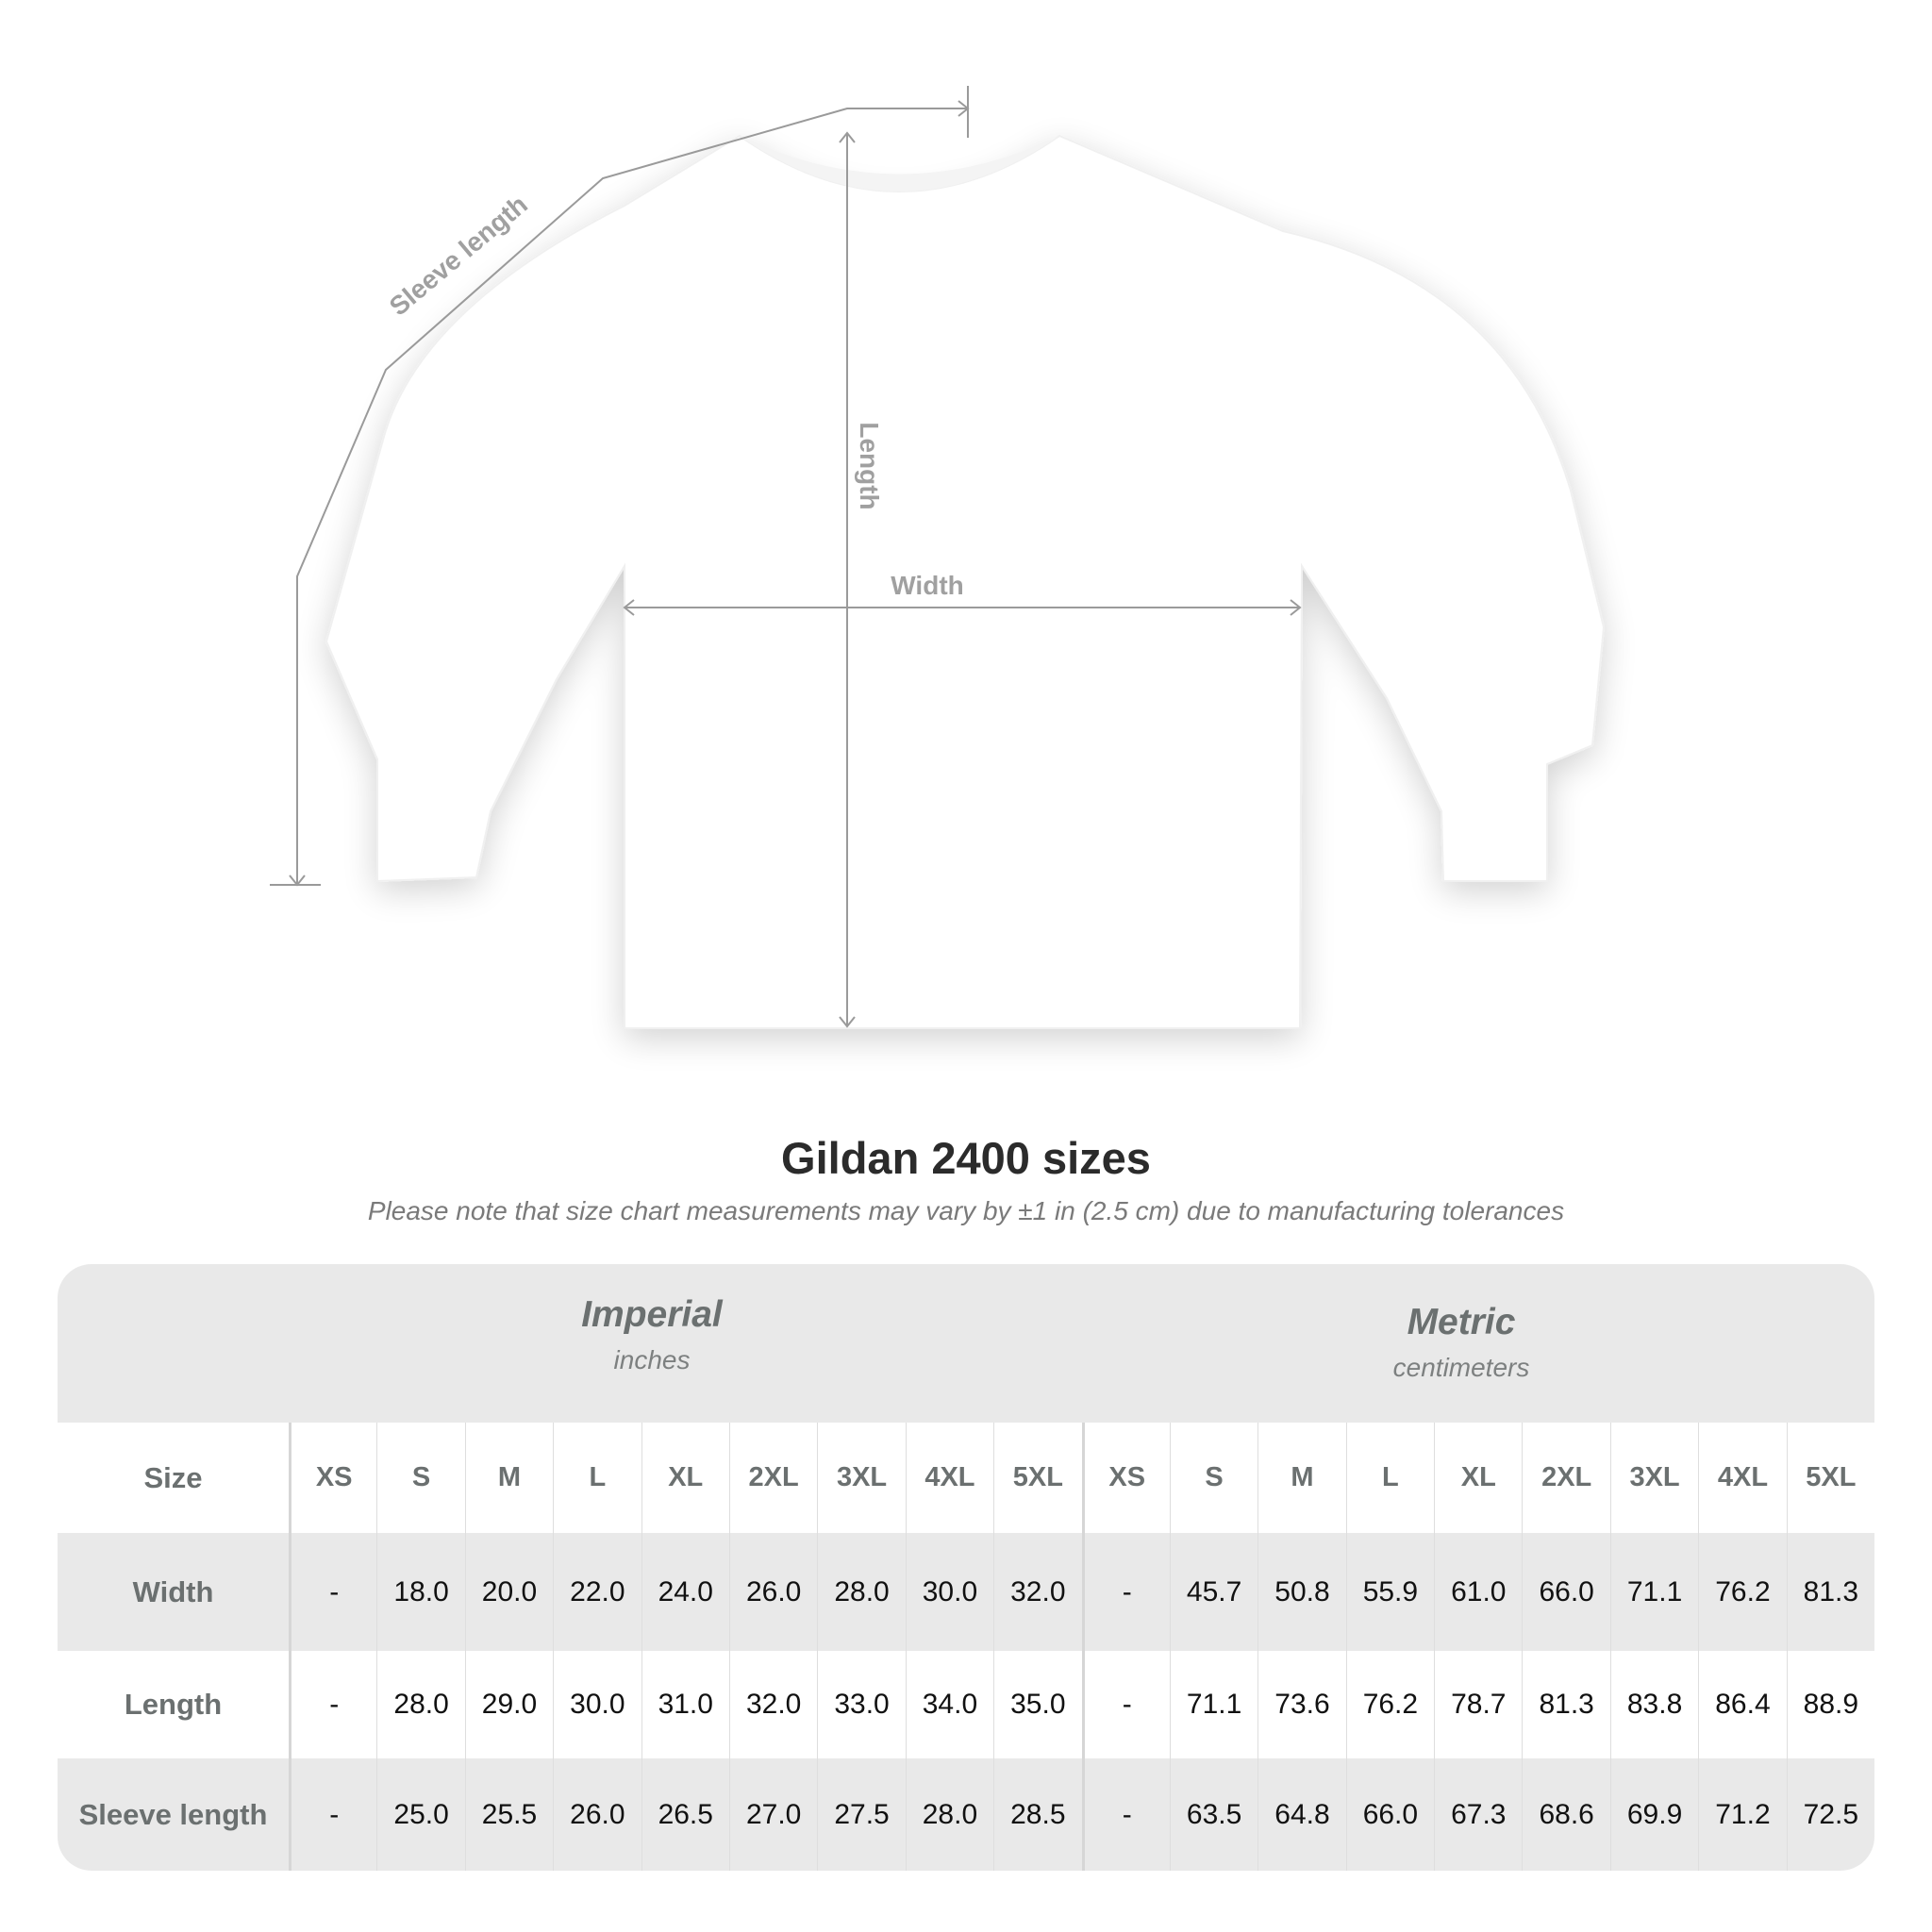  I want to click on imperial-cell: 33.0, so click(861, 1704).